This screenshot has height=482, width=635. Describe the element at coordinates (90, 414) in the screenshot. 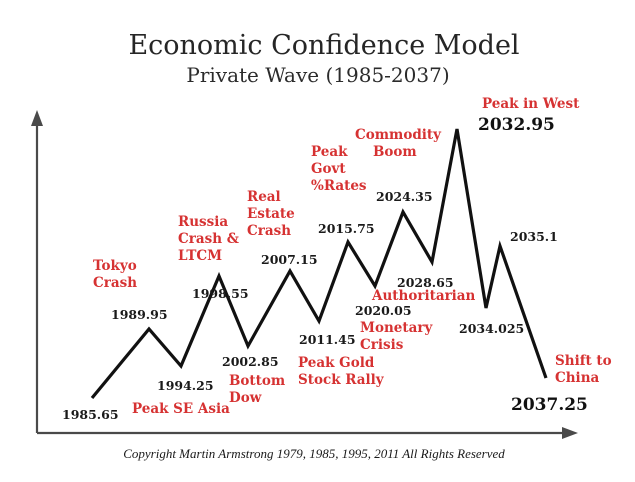

I see `date-label: 1985.65` at that location.